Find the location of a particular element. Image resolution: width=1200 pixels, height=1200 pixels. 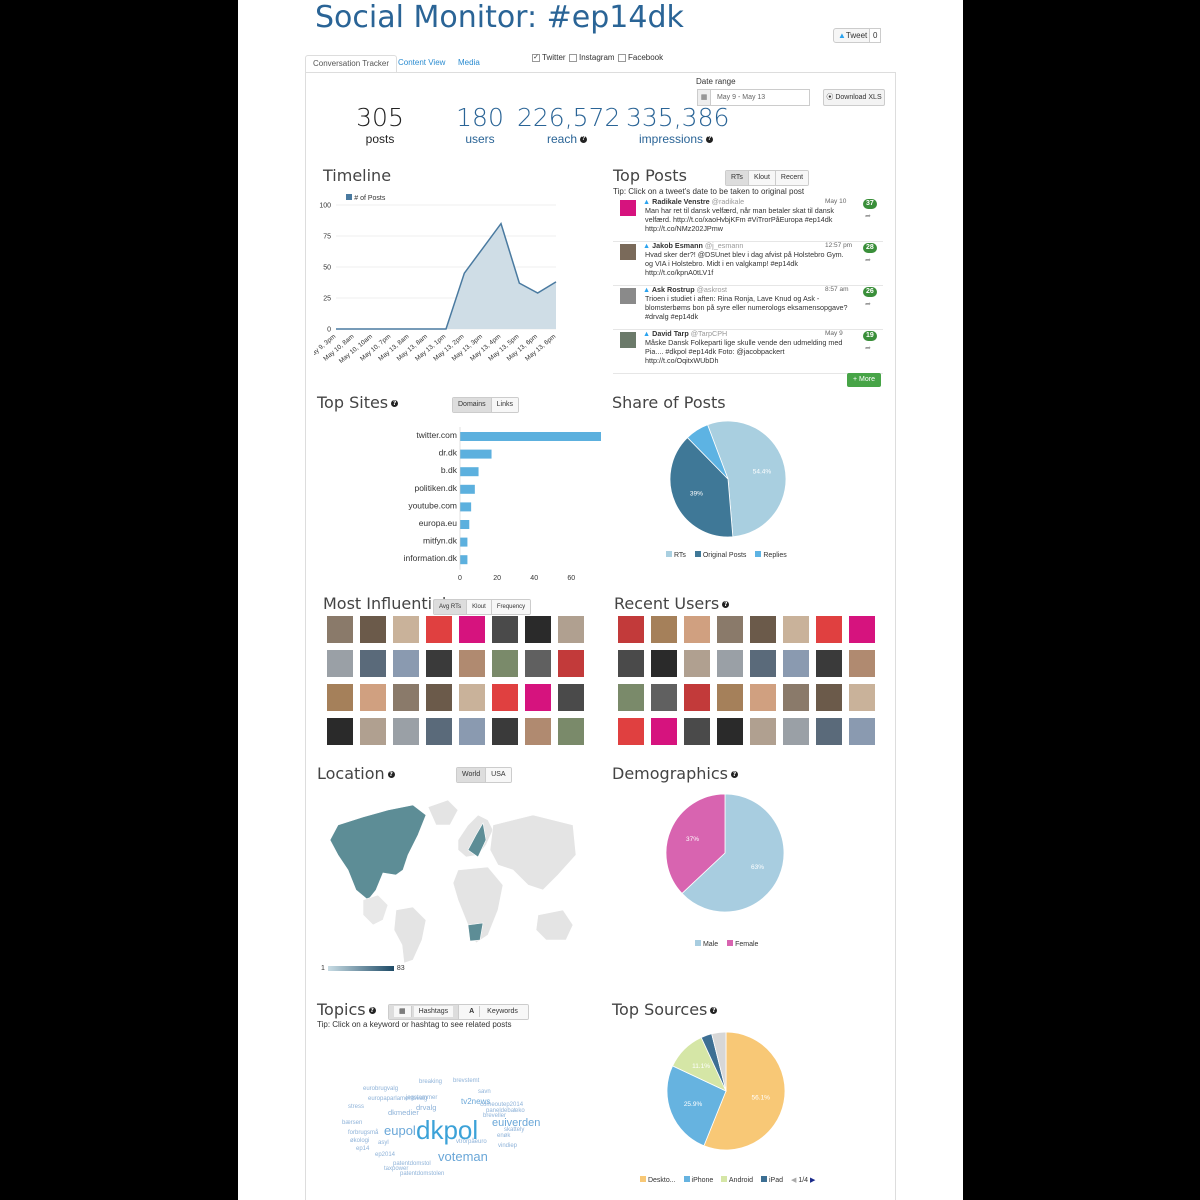

date-range-input: ▦ May 9 - May 13 is located at coordinates (753, 97).